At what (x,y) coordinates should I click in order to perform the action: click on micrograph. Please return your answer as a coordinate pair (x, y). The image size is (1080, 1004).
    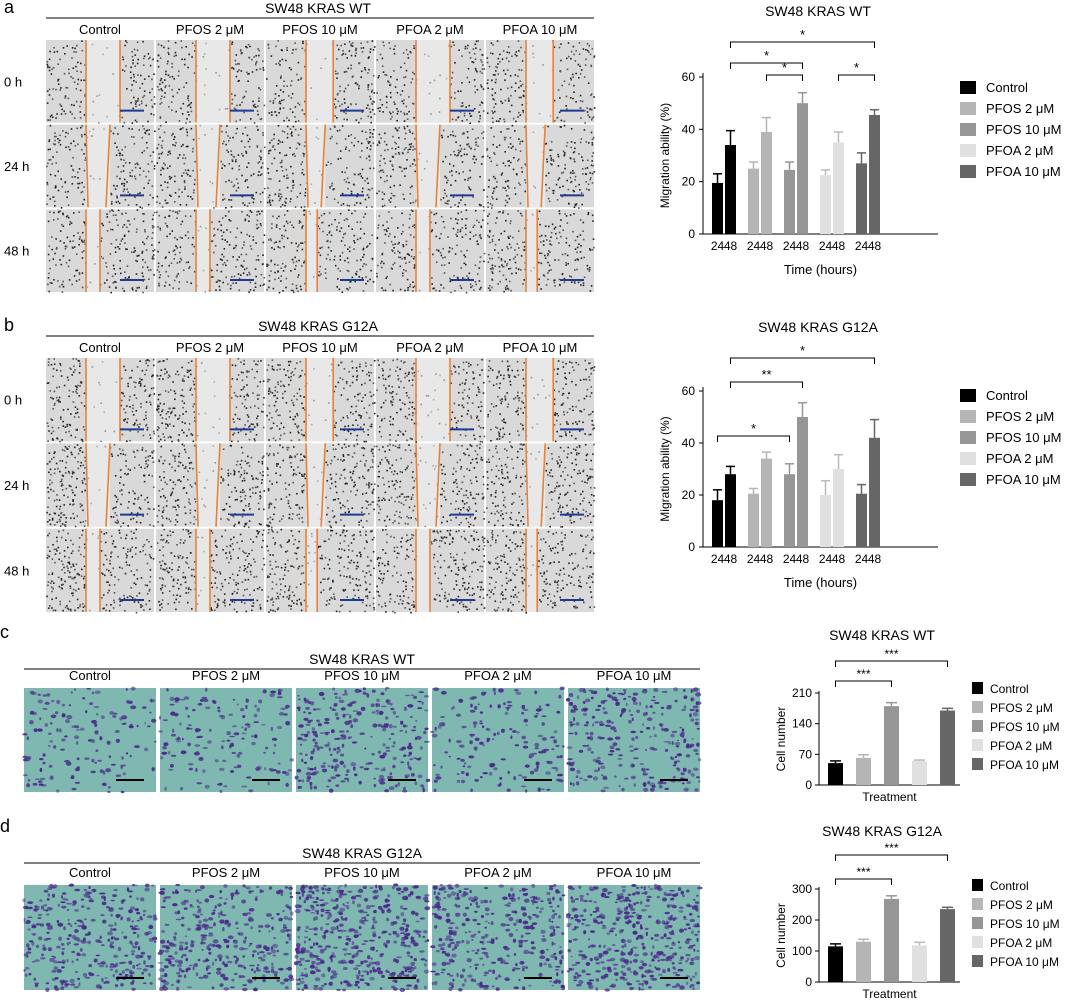
    Looking at the image, I should click on (541, 166).